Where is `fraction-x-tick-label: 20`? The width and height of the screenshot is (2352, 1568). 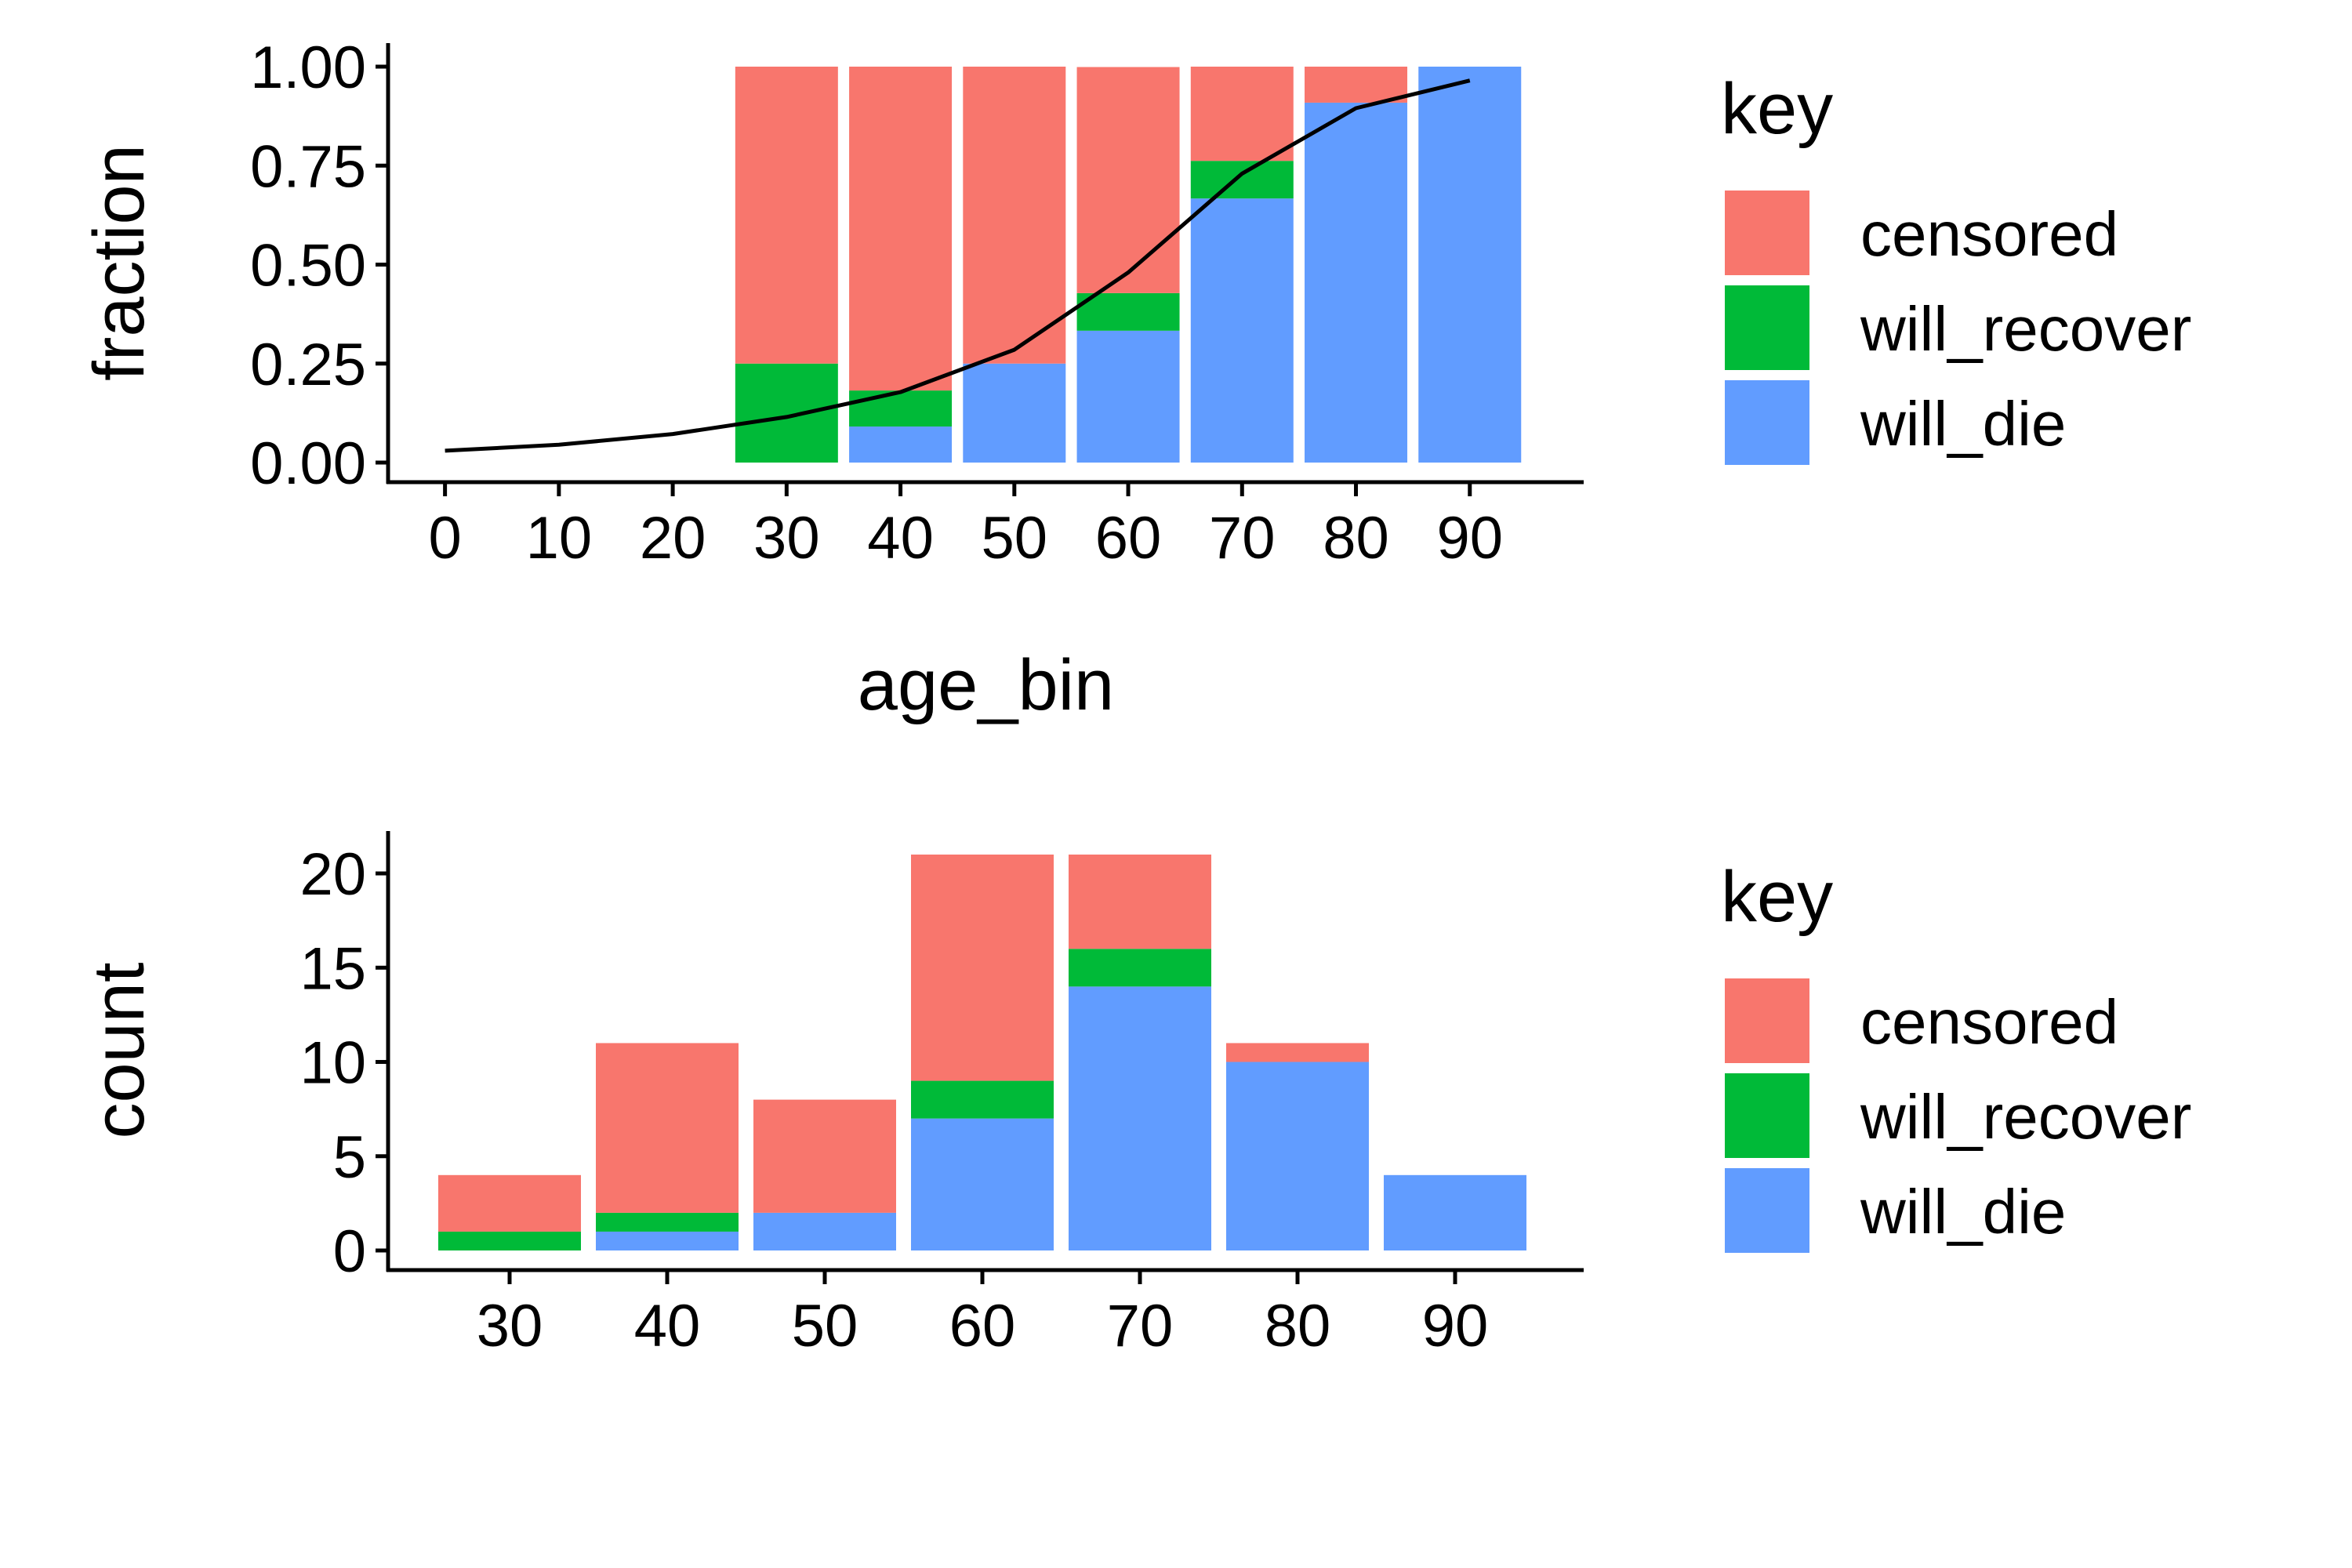 fraction-x-tick-label: 20 is located at coordinates (673, 538).